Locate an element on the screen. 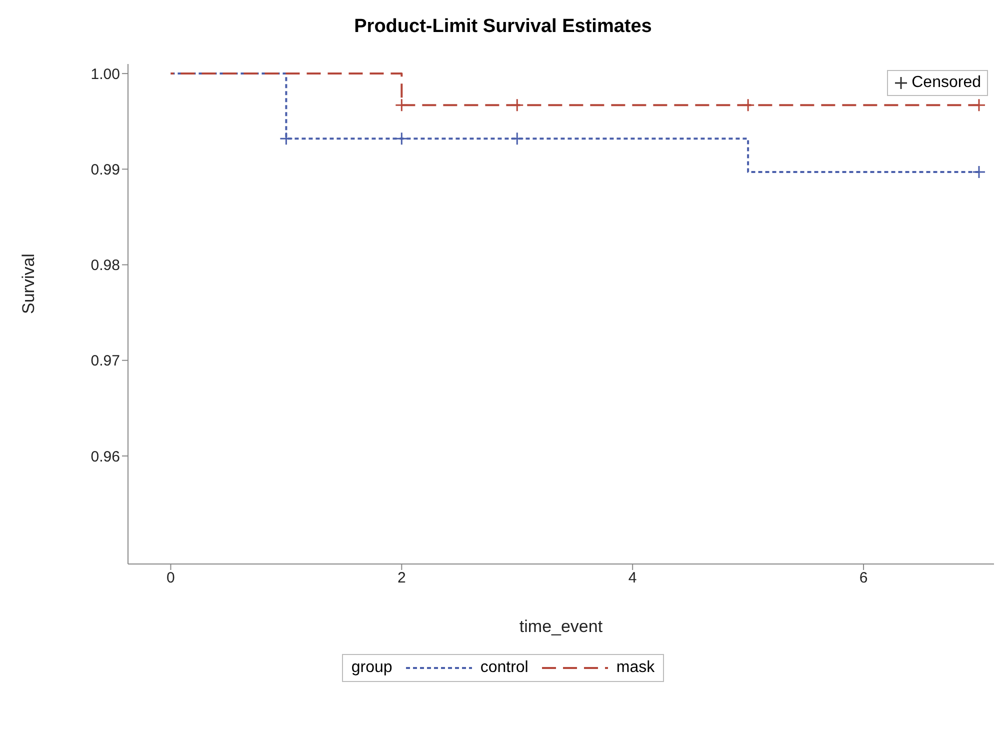  x-tick-label: 0 is located at coordinates (170, 578).